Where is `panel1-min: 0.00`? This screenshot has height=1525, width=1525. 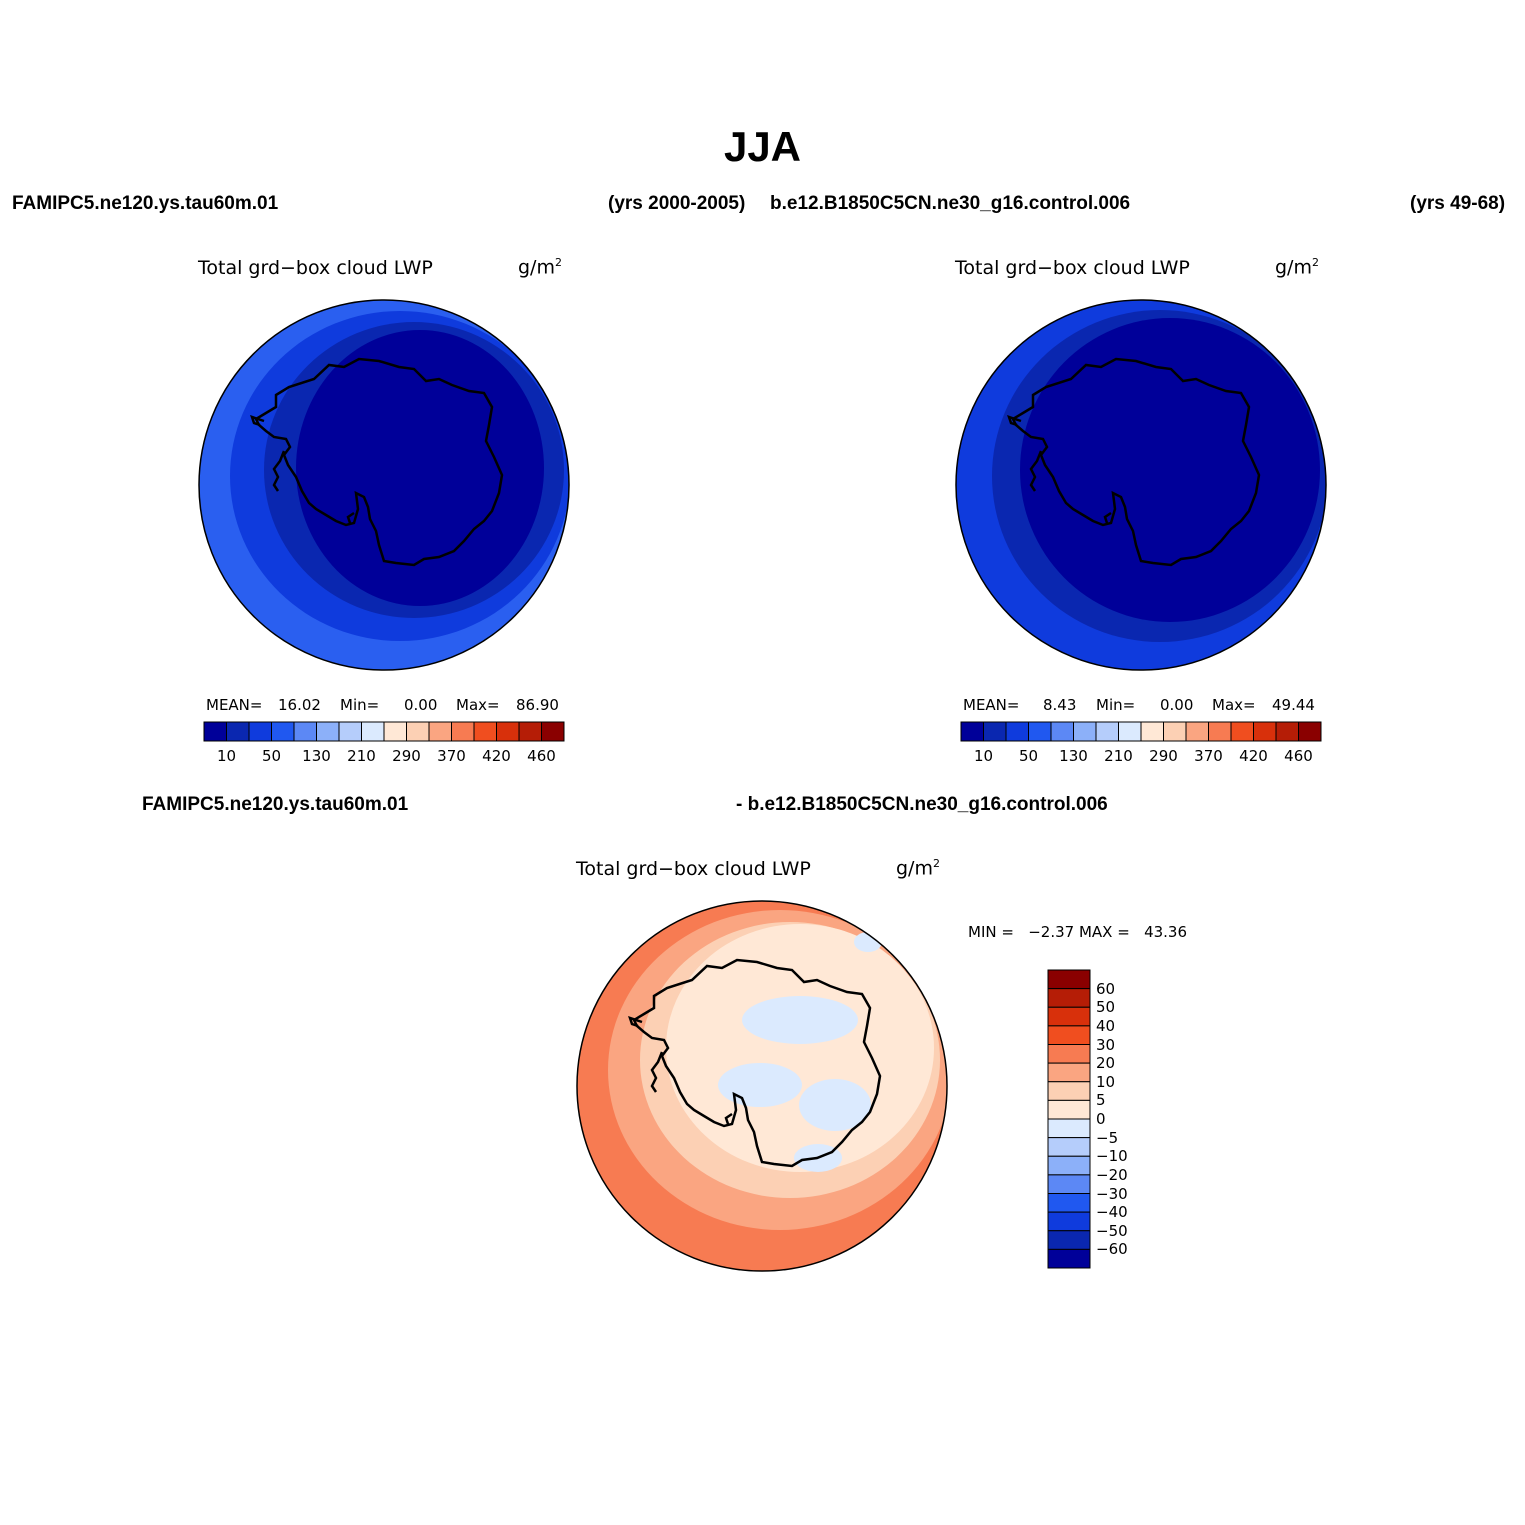
panel1-min: 0.00 is located at coordinates (421, 705).